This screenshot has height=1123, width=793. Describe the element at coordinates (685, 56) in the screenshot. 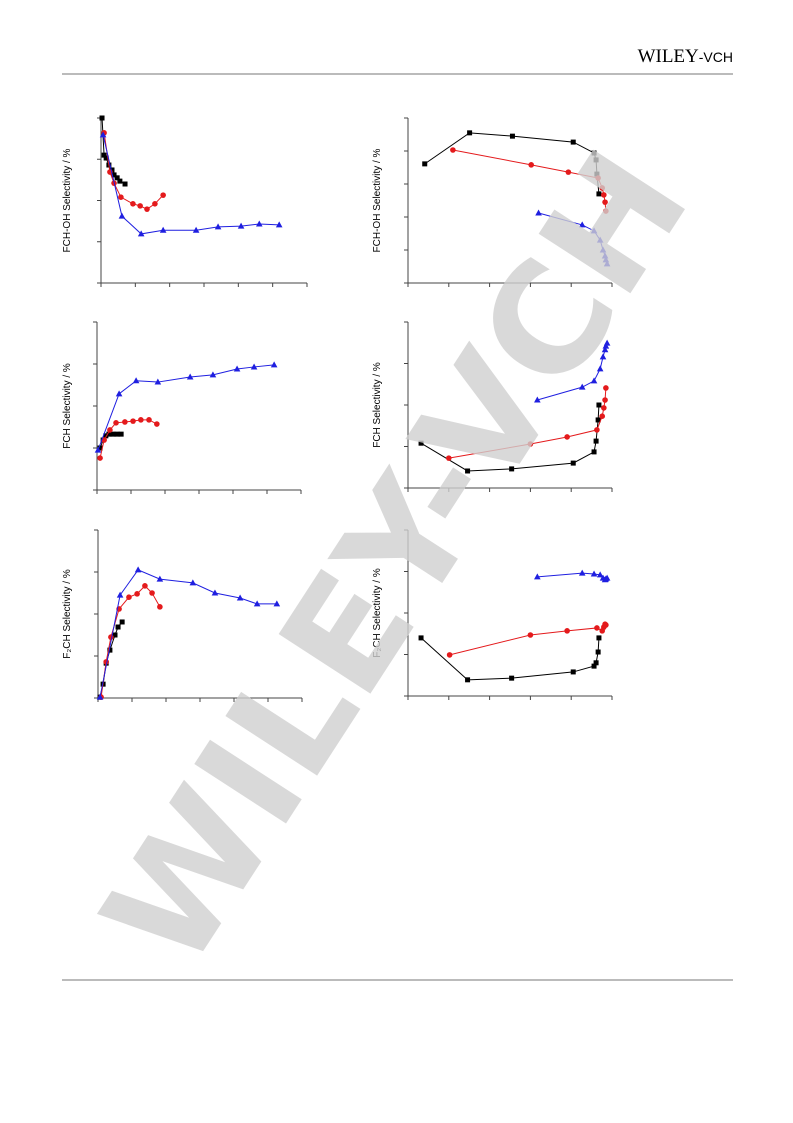

I see `publisher-logo: WILEY-VCH` at that location.